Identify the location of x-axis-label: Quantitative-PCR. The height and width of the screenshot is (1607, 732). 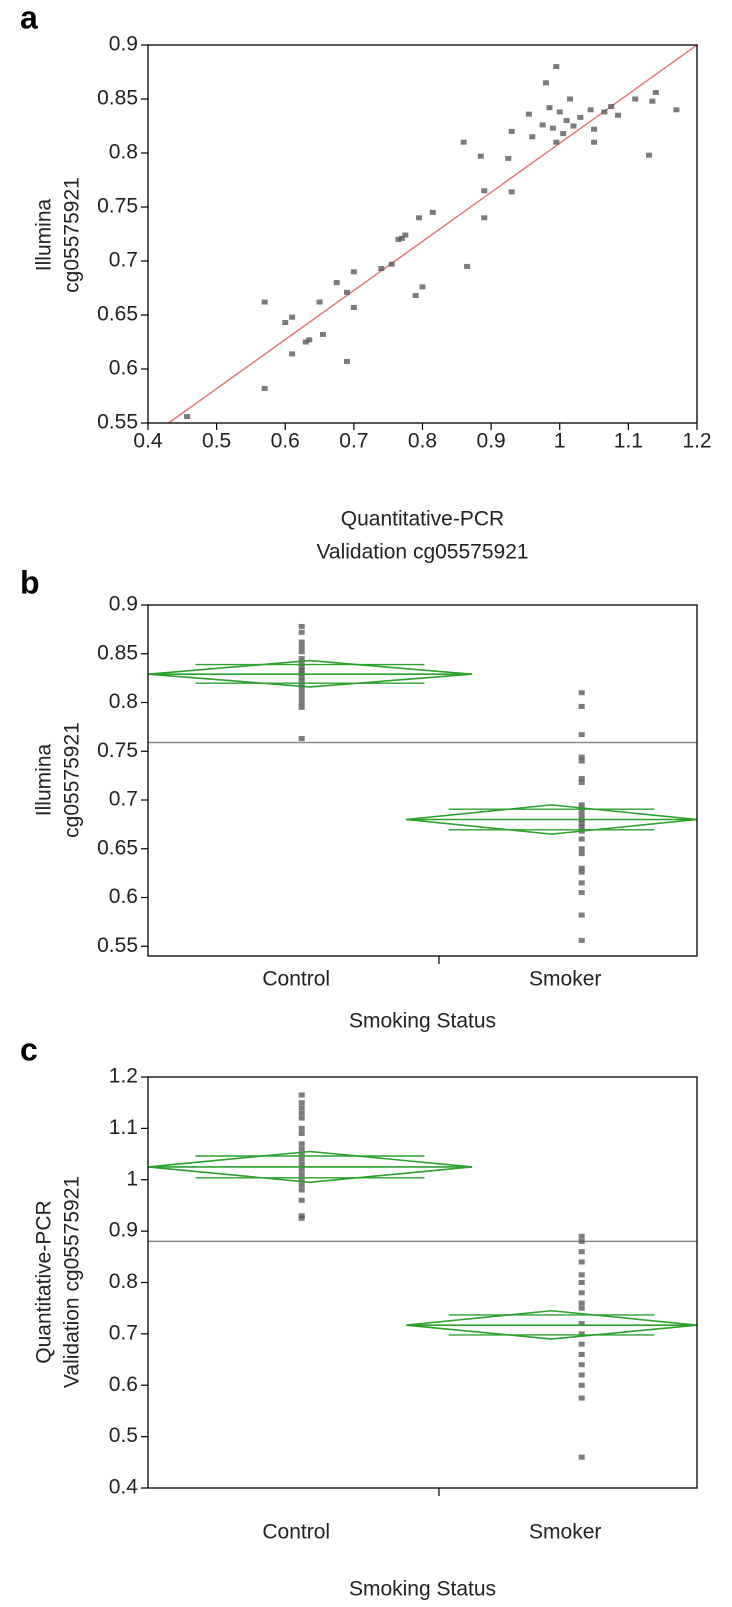
(422, 519).